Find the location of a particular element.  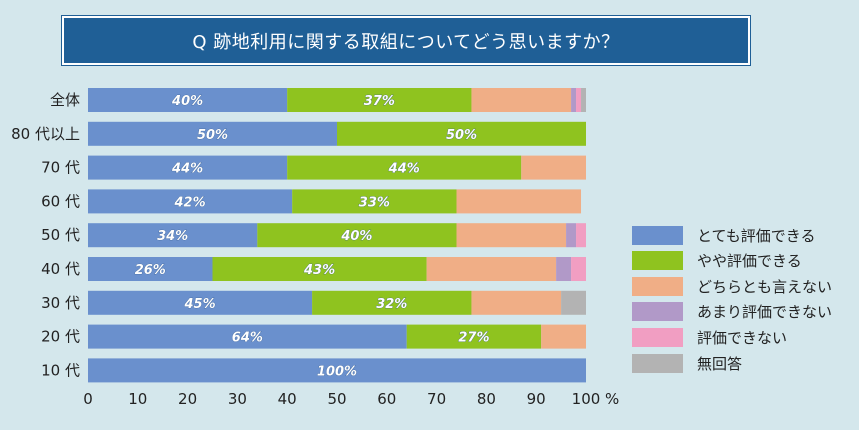

data-label: 64% is located at coordinates (247, 338).